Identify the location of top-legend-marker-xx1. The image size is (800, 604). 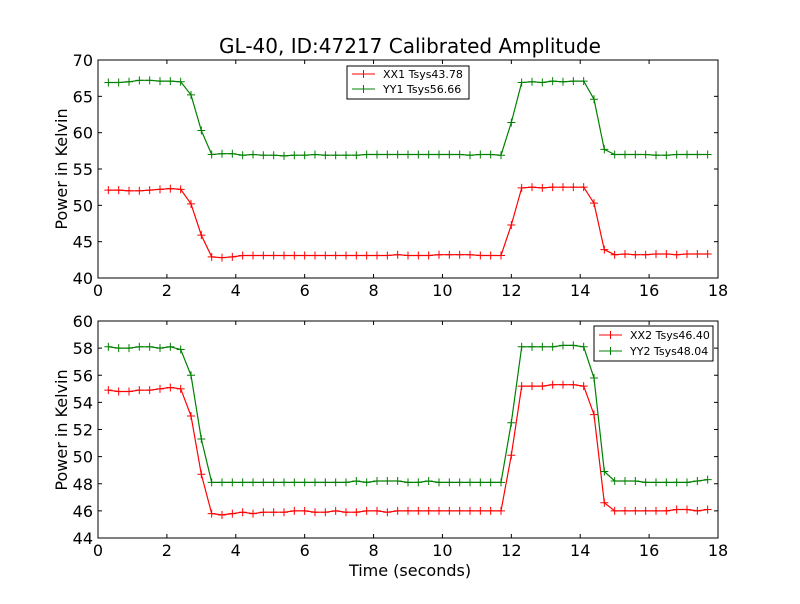
(363, 74).